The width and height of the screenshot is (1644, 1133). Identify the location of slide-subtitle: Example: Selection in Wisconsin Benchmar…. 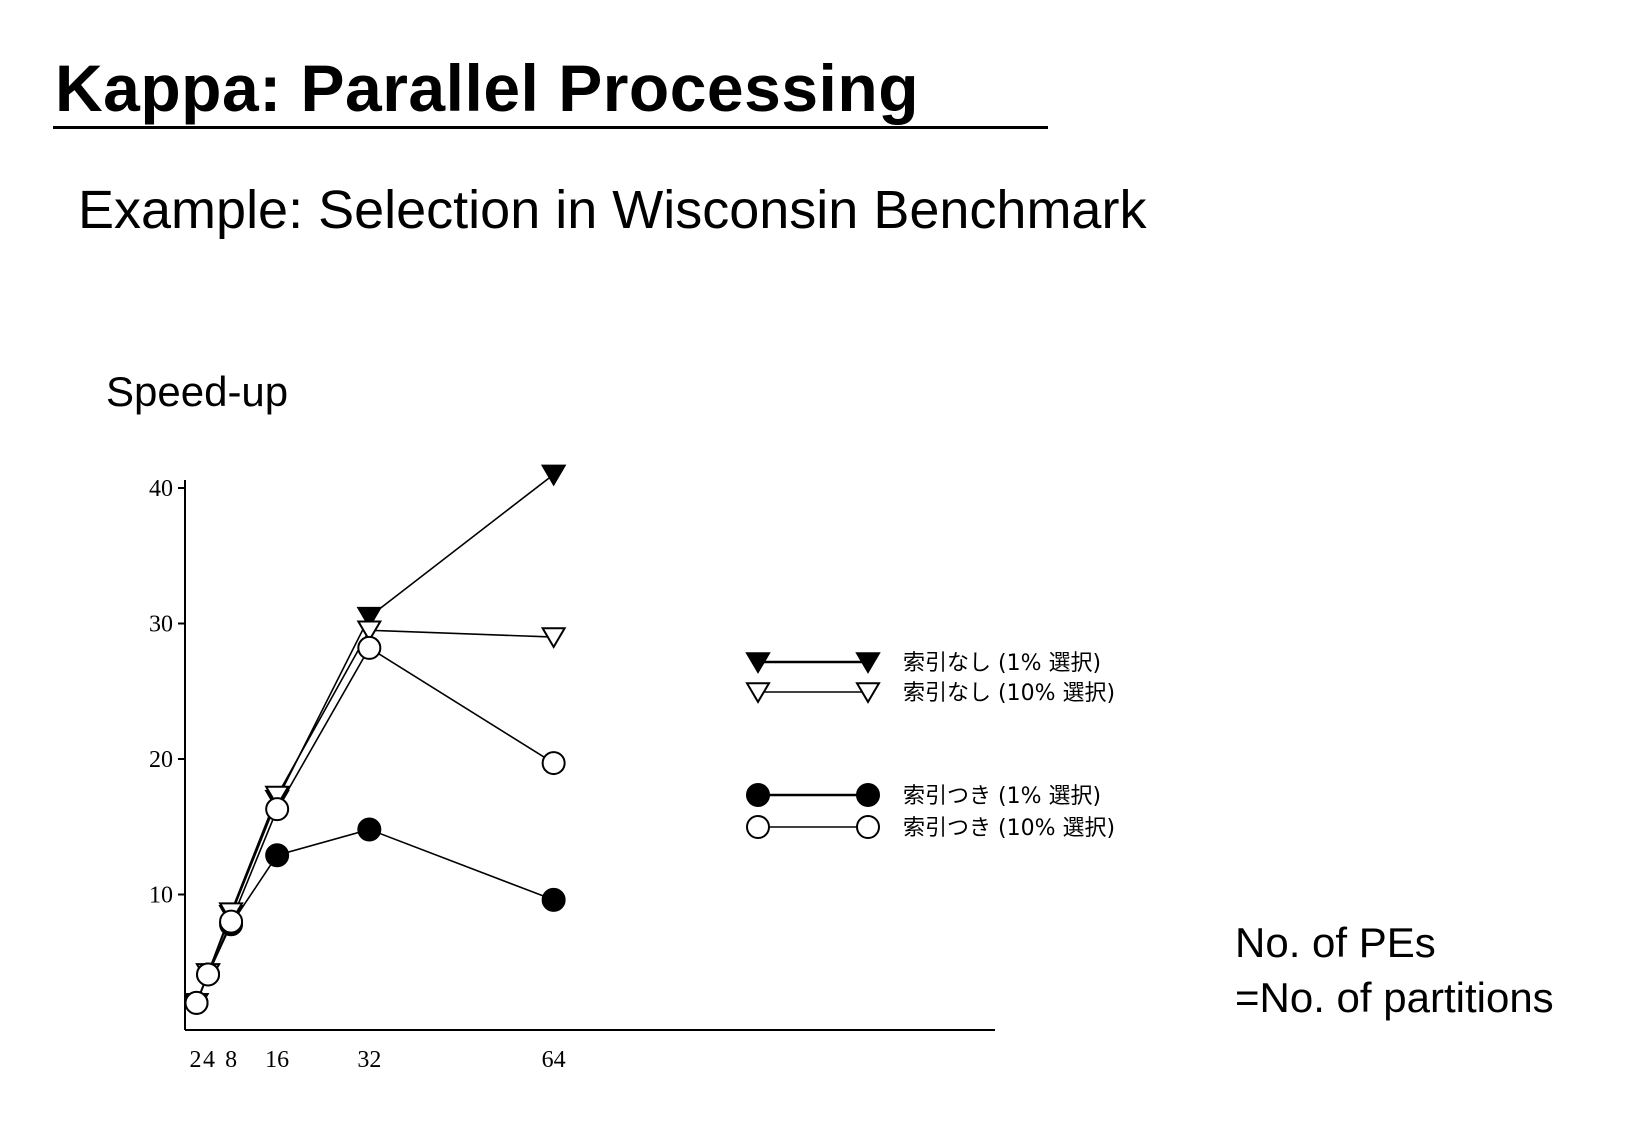
(612, 210).